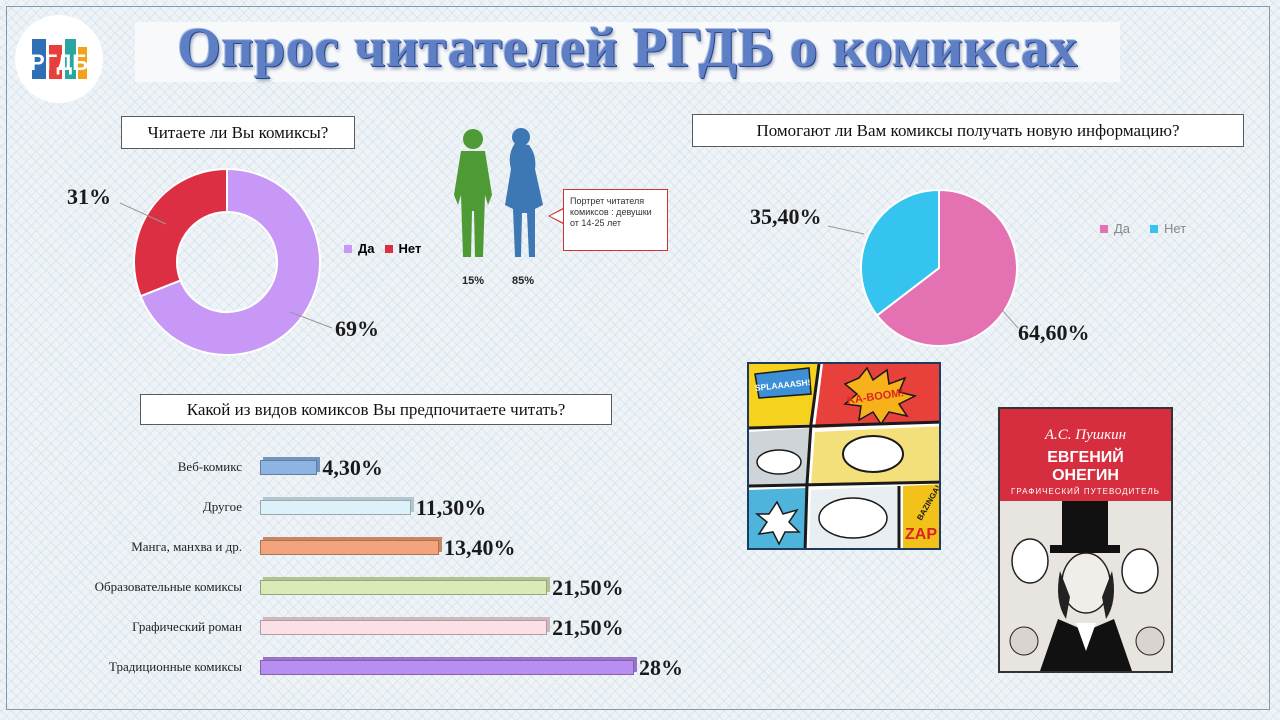 The width and height of the screenshot is (1280, 720). I want to click on bar-category-label: Графический роман, so click(187, 626).